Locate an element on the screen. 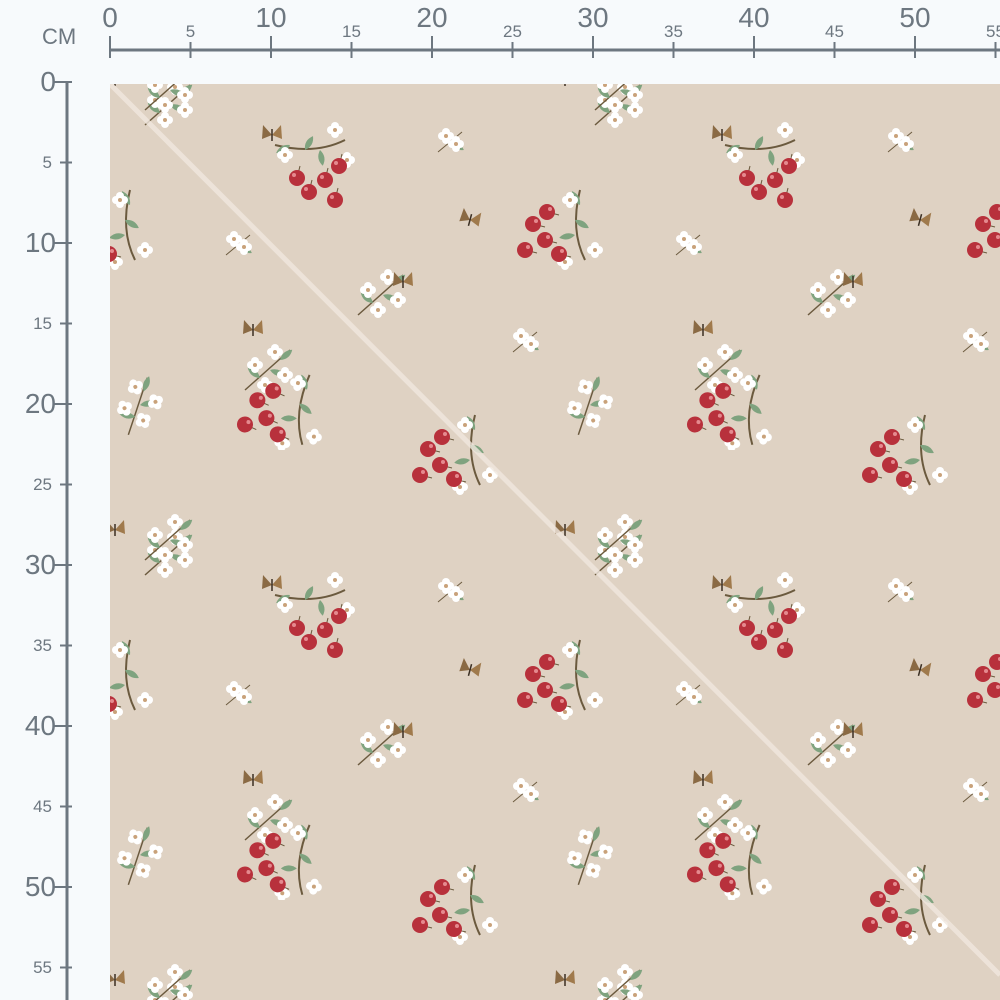 The height and width of the screenshot is (1000, 1000). left-ruler-label: 20 is located at coordinates (40, 403).